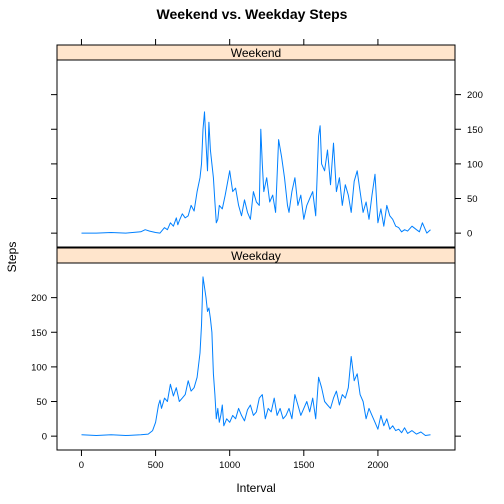  Describe the element at coordinates (44, 437) in the screenshot. I see `y-tick-label-left-weekday: 0` at that location.